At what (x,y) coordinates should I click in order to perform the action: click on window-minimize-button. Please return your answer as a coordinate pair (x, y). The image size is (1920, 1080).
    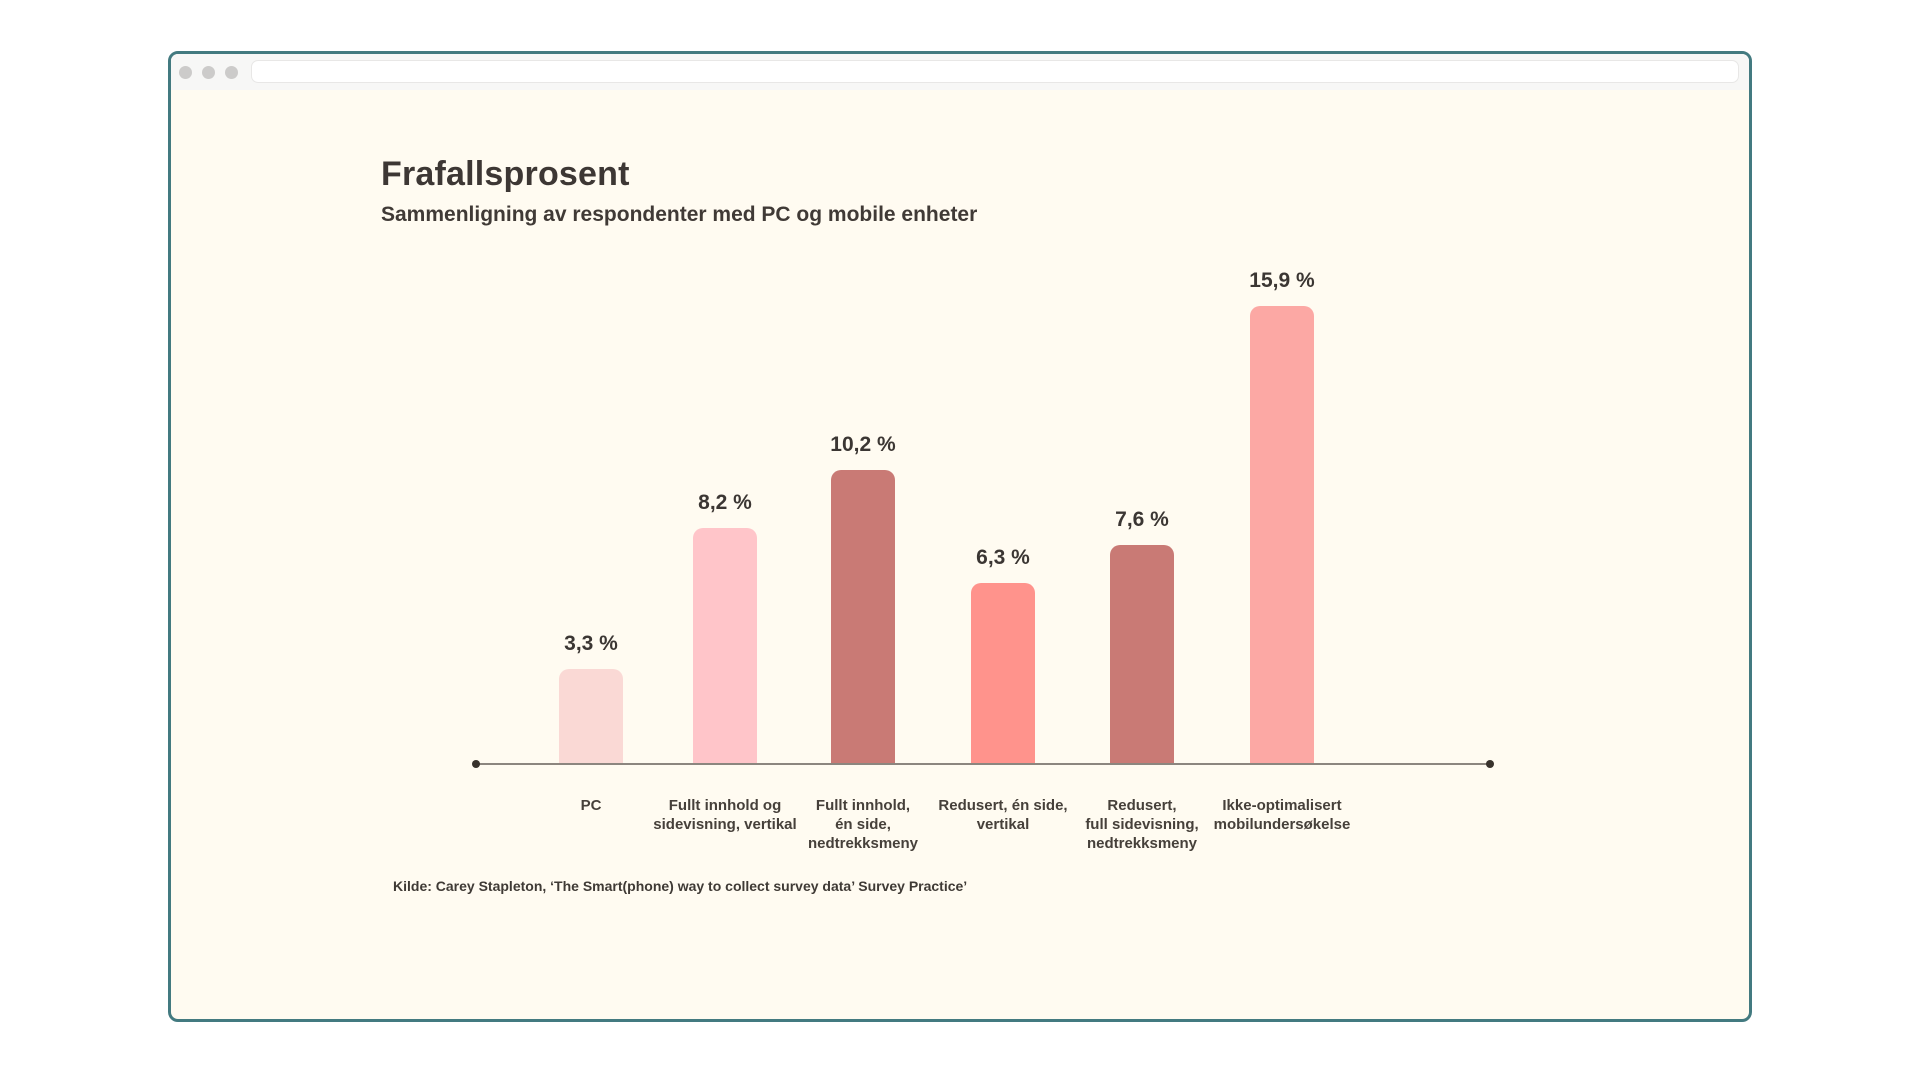
    Looking at the image, I should click on (208, 72).